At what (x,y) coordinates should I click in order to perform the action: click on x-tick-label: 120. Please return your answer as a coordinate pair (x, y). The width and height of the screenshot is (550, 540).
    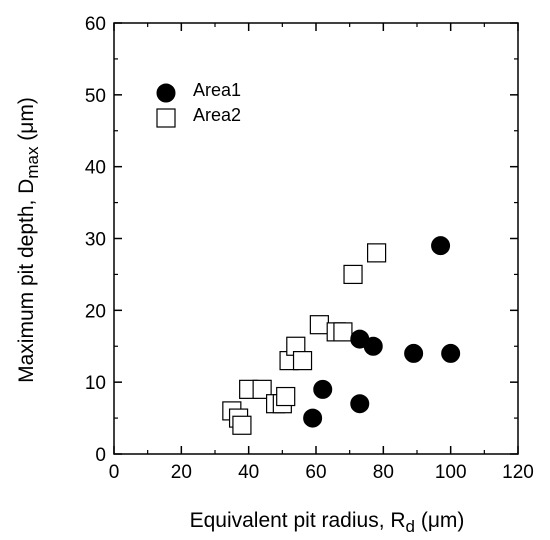
    Looking at the image, I should click on (518, 472).